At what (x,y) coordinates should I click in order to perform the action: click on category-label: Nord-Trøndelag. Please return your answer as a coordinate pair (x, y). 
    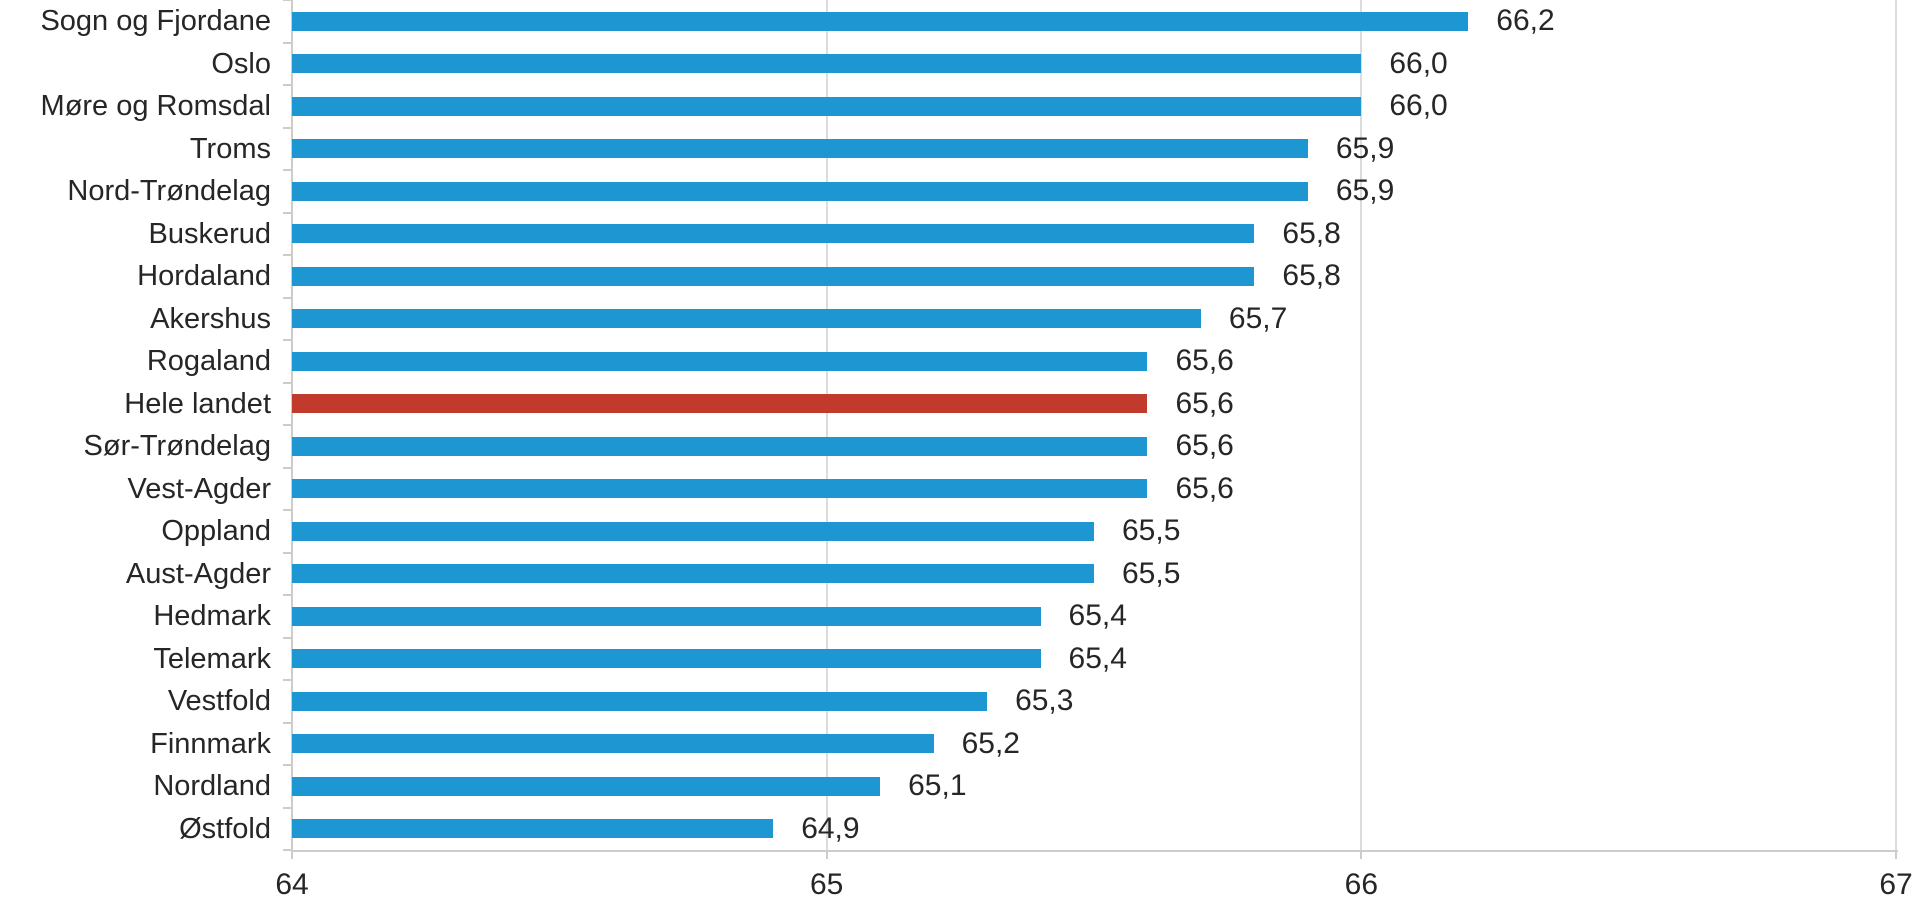
    Looking at the image, I should click on (169, 191).